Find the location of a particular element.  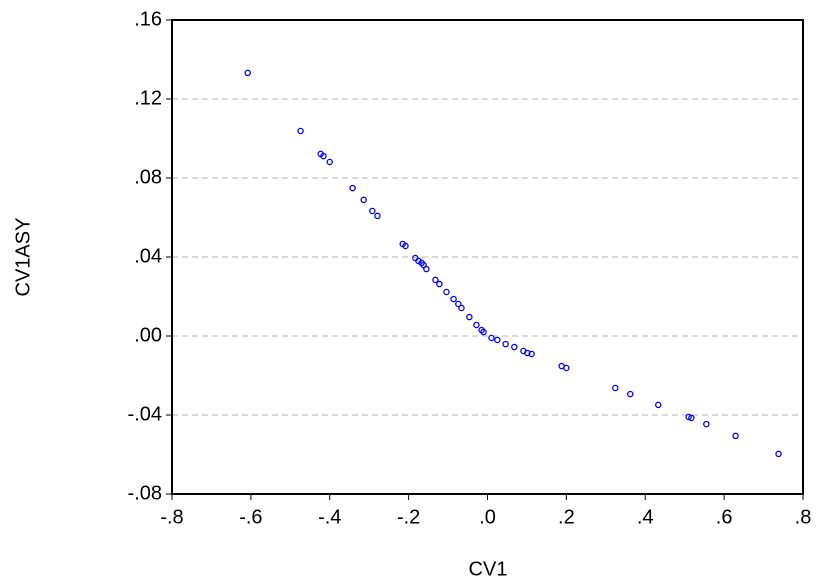

y-tick-label: -.04 is located at coordinates (145, 414).